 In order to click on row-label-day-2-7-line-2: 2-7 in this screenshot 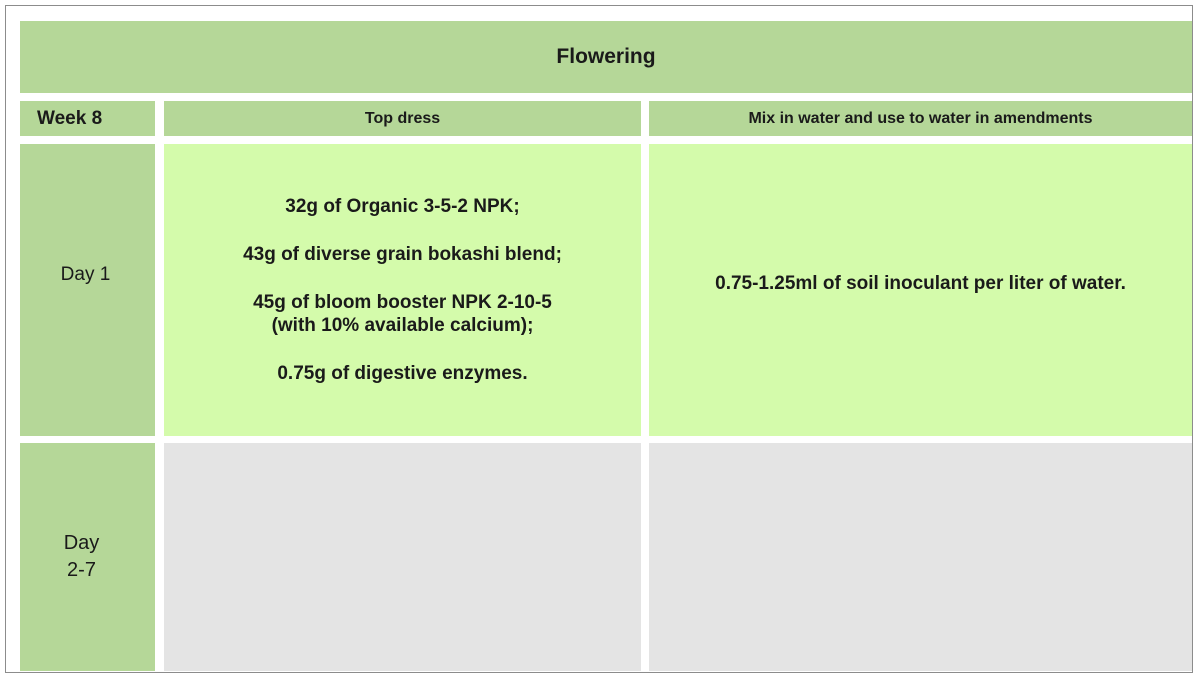, I will do `click(81, 570)`.